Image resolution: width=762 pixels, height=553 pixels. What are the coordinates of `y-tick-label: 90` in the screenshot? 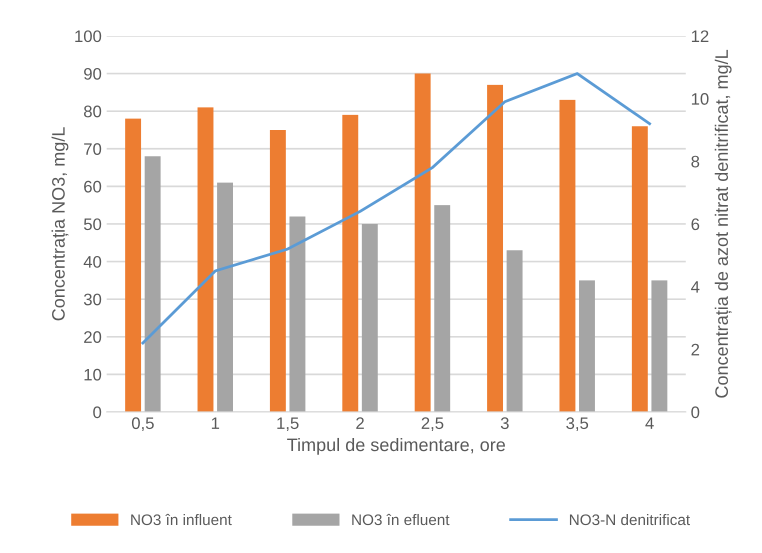 It's located at (93, 74).